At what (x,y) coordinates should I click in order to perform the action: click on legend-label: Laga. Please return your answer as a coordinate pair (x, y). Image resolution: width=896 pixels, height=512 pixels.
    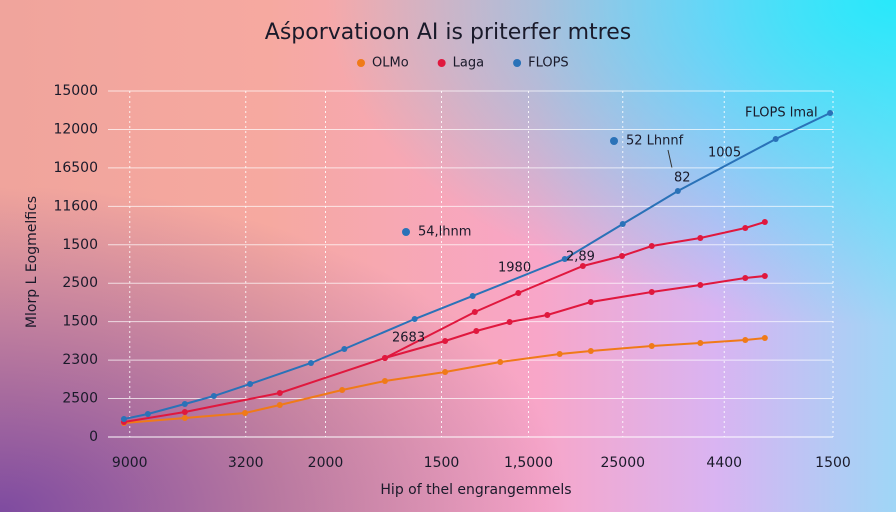
    Looking at the image, I should click on (468, 63).